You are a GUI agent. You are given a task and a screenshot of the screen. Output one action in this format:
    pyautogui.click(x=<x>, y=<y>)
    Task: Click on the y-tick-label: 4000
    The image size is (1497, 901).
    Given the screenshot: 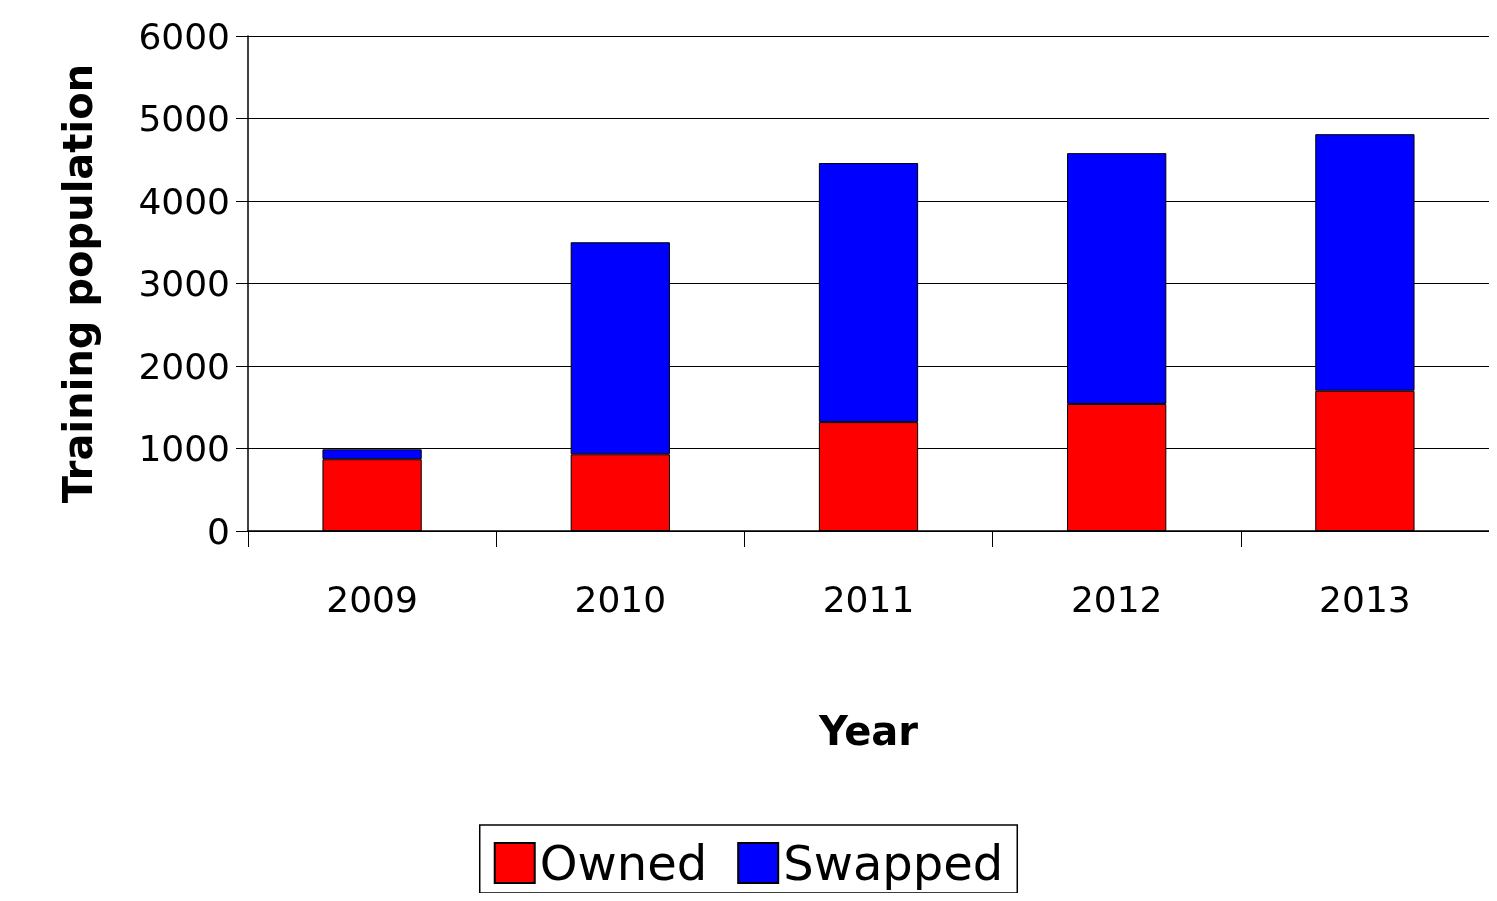 What is the action you would take?
    pyautogui.click(x=184, y=201)
    